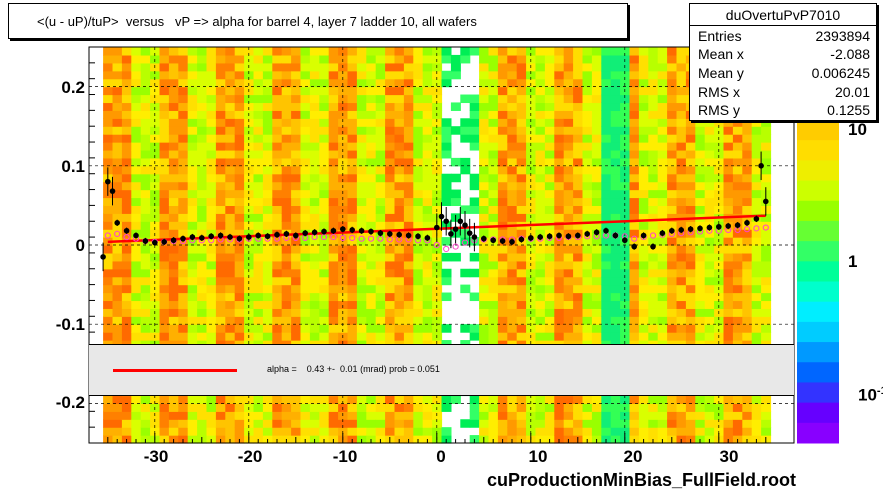 The height and width of the screenshot is (494, 883). I want to click on profile-pink-point, so click(765, 227).